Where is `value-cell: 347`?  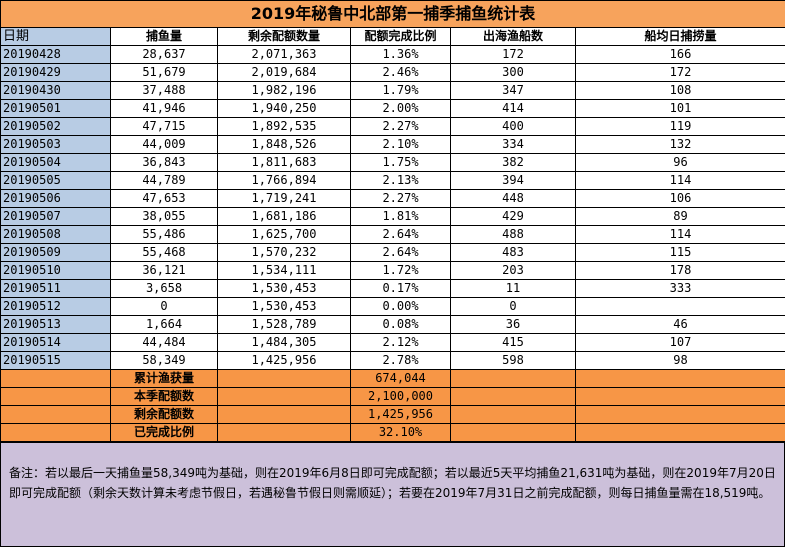 value-cell: 347 is located at coordinates (513, 90).